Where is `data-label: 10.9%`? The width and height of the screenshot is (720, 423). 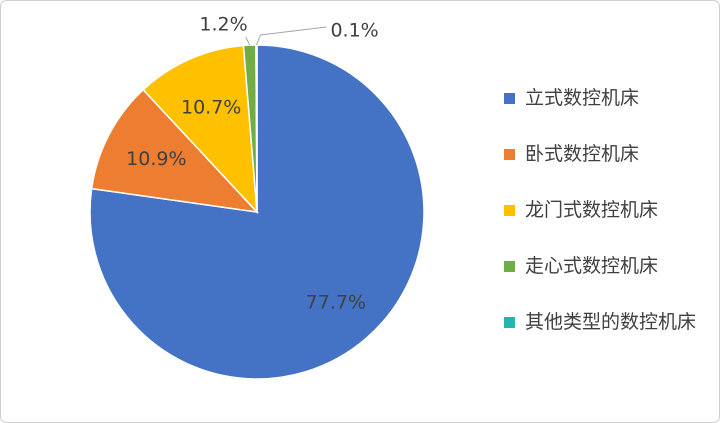
data-label: 10.9% is located at coordinates (156, 159).